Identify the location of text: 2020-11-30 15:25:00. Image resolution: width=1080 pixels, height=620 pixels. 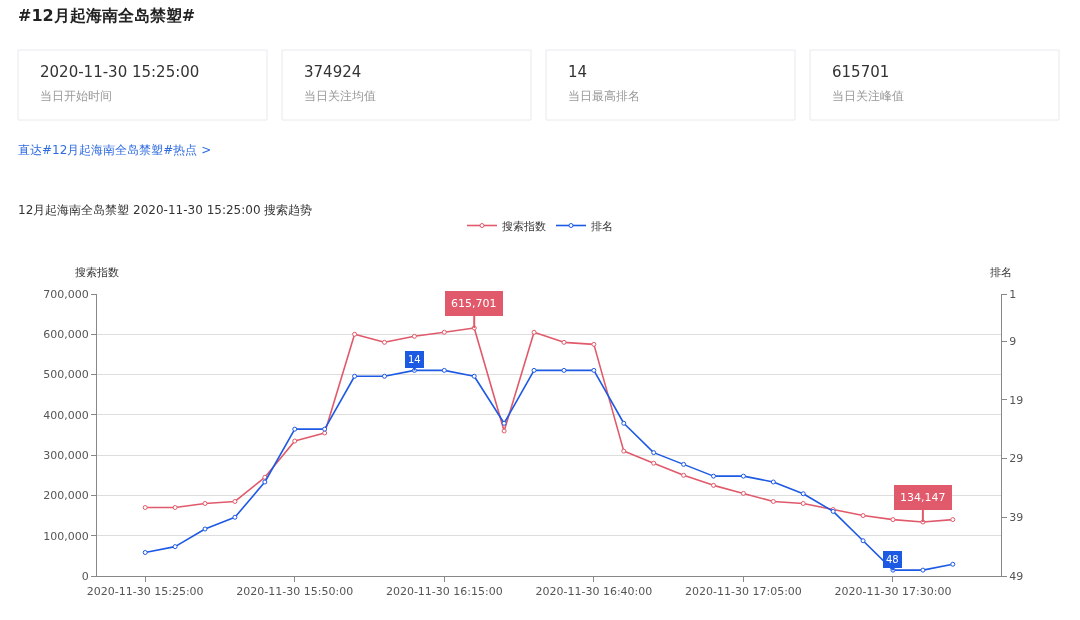
(120, 72).